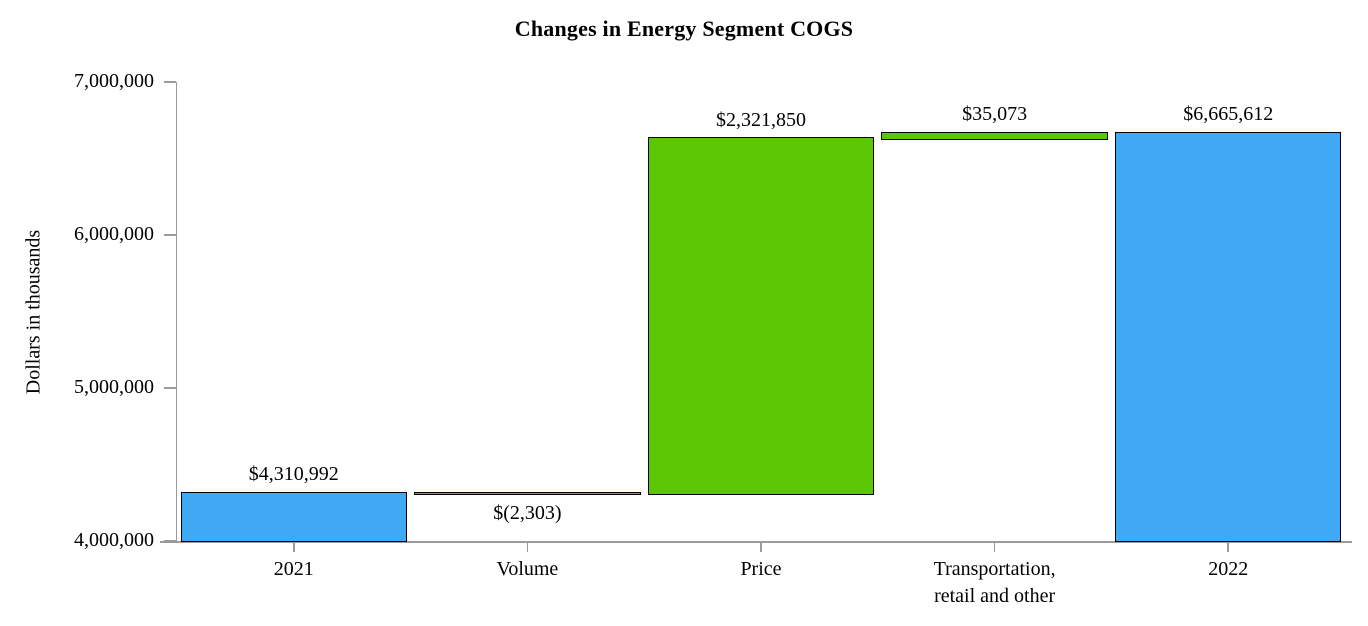 The width and height of the screenshot is (1368, 626). What do you see at coordinates (176, 312) in the screenshot?
I see `y-axis-line` at bounding box center [176, 312].